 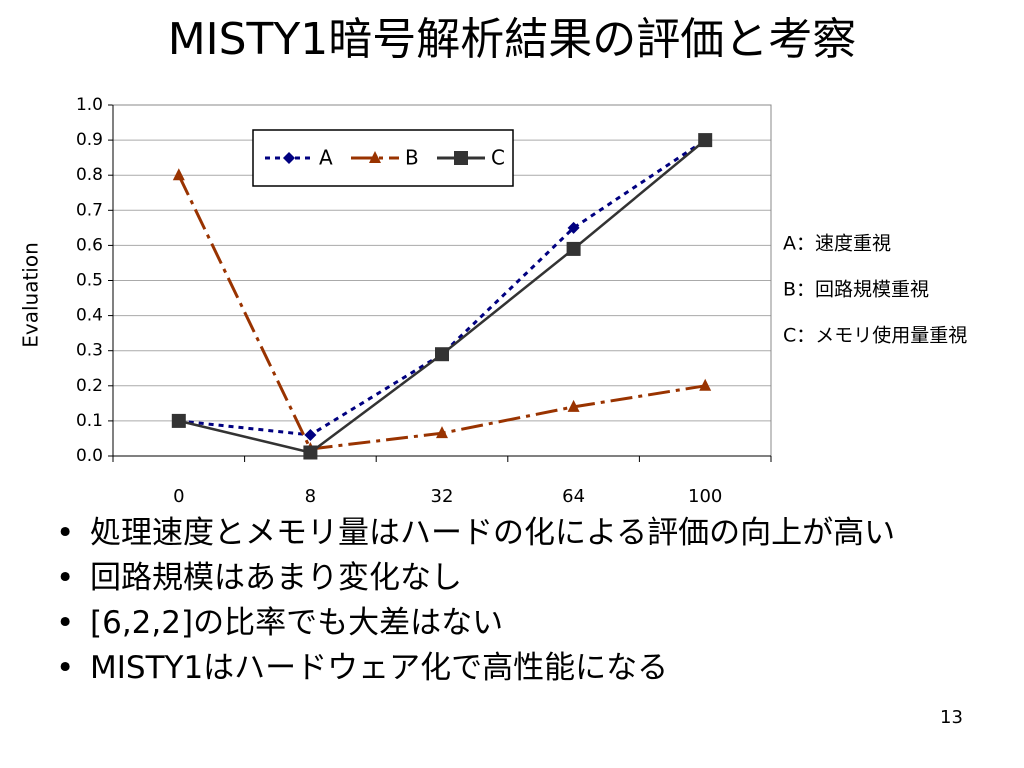 I want to click on y-tick-label: 0.2, so click(x=89, y=386).